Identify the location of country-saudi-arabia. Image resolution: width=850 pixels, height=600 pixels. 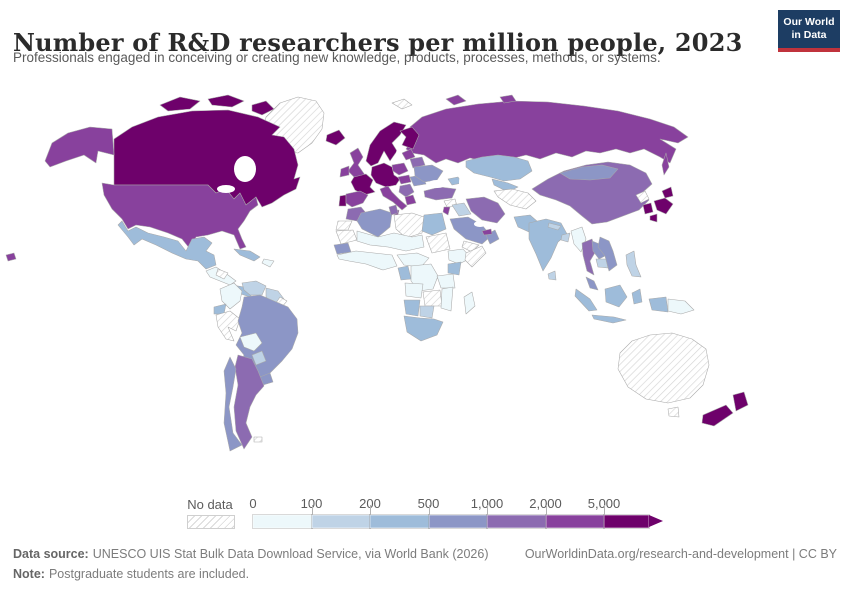
(470, 230).